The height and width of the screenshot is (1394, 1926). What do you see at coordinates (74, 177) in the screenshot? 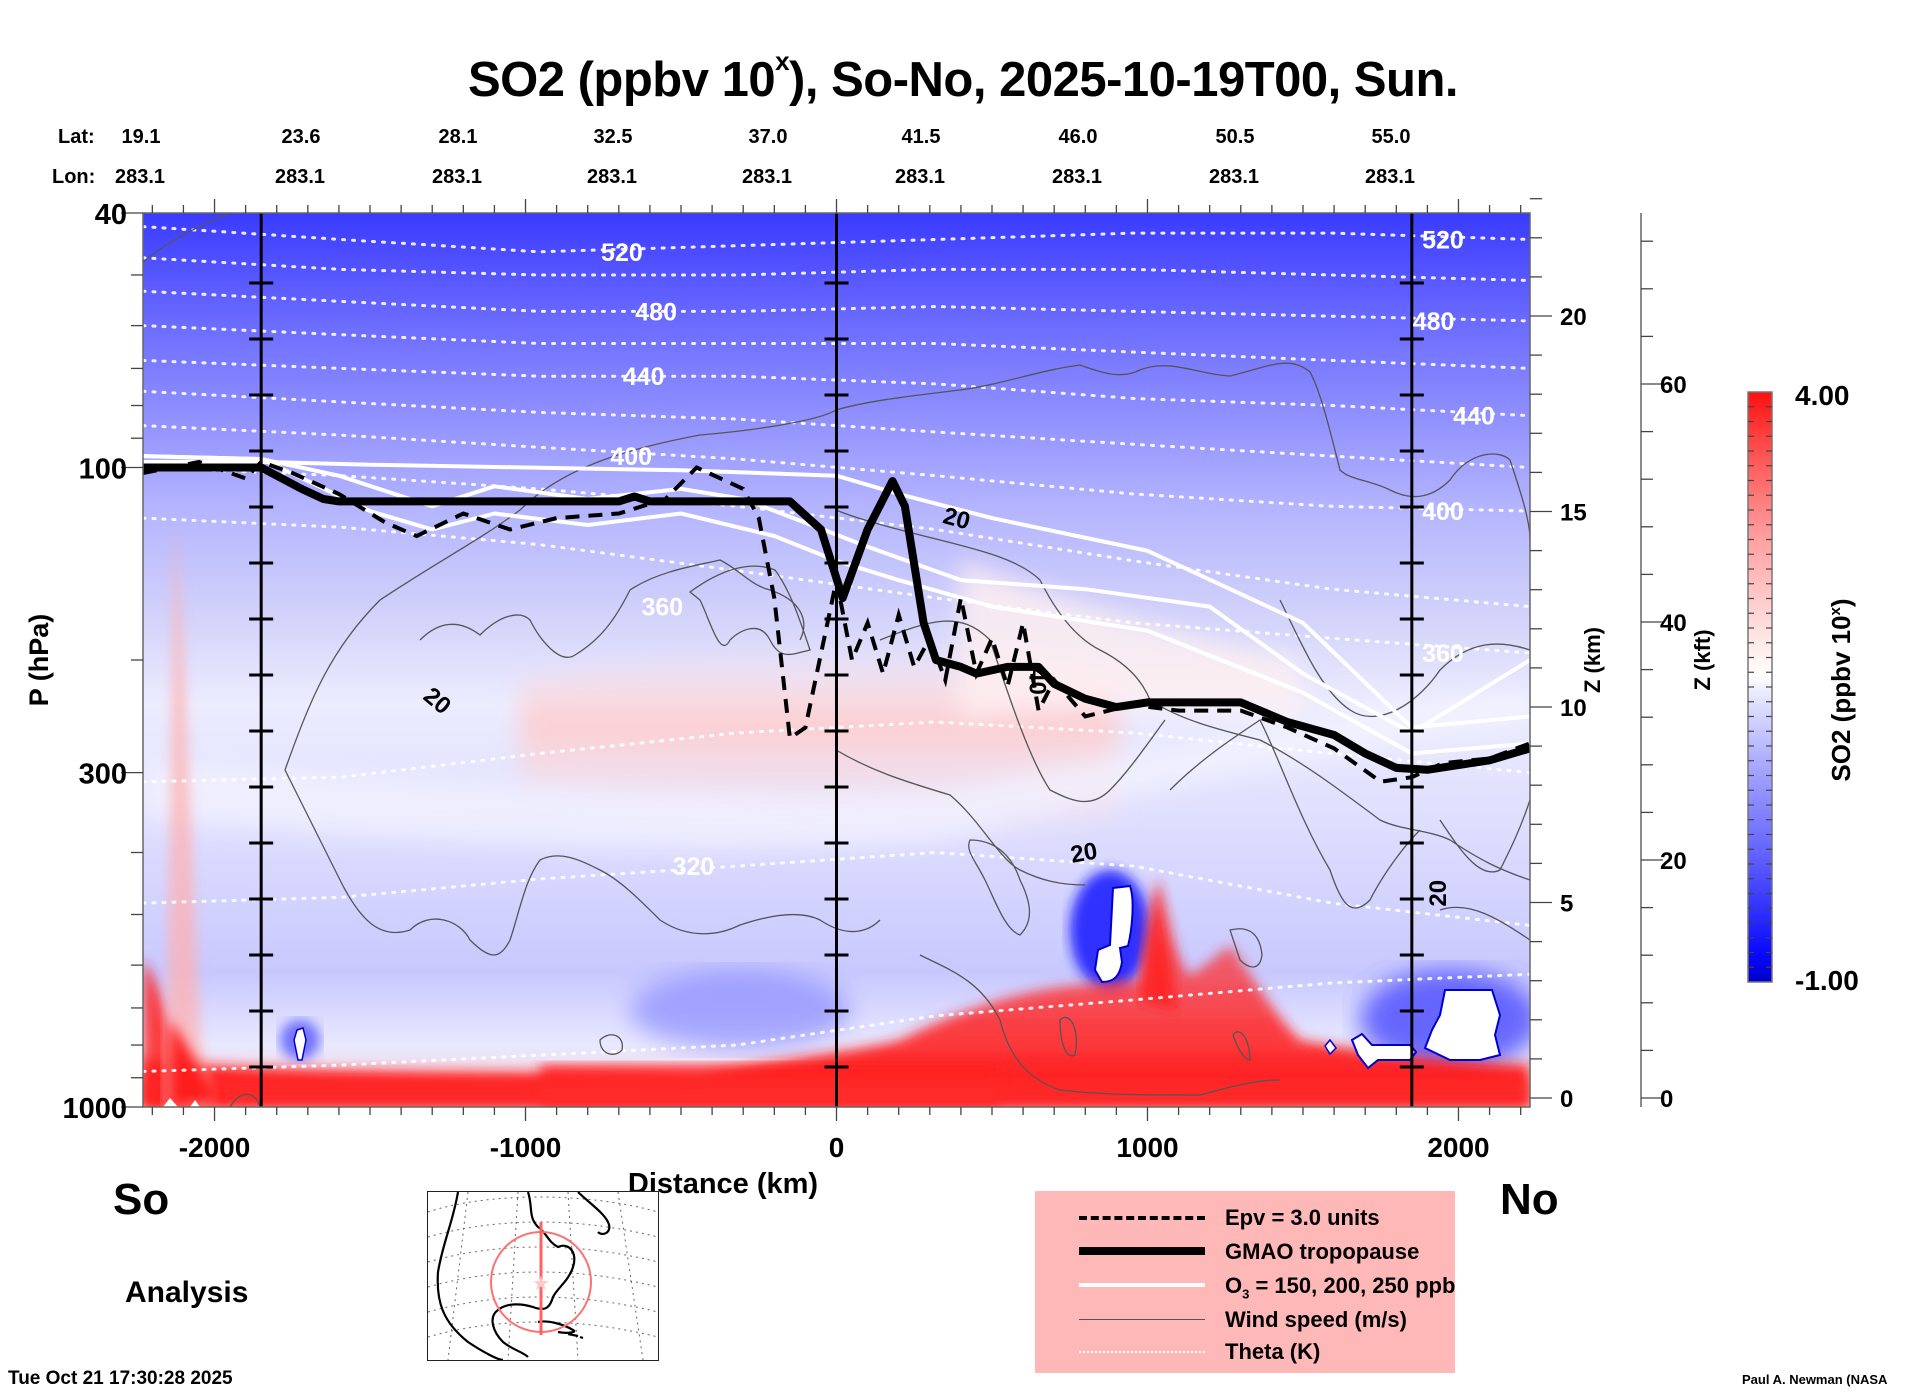
I see `lon-row-label: Lon:` at bounding box center [74, 177].